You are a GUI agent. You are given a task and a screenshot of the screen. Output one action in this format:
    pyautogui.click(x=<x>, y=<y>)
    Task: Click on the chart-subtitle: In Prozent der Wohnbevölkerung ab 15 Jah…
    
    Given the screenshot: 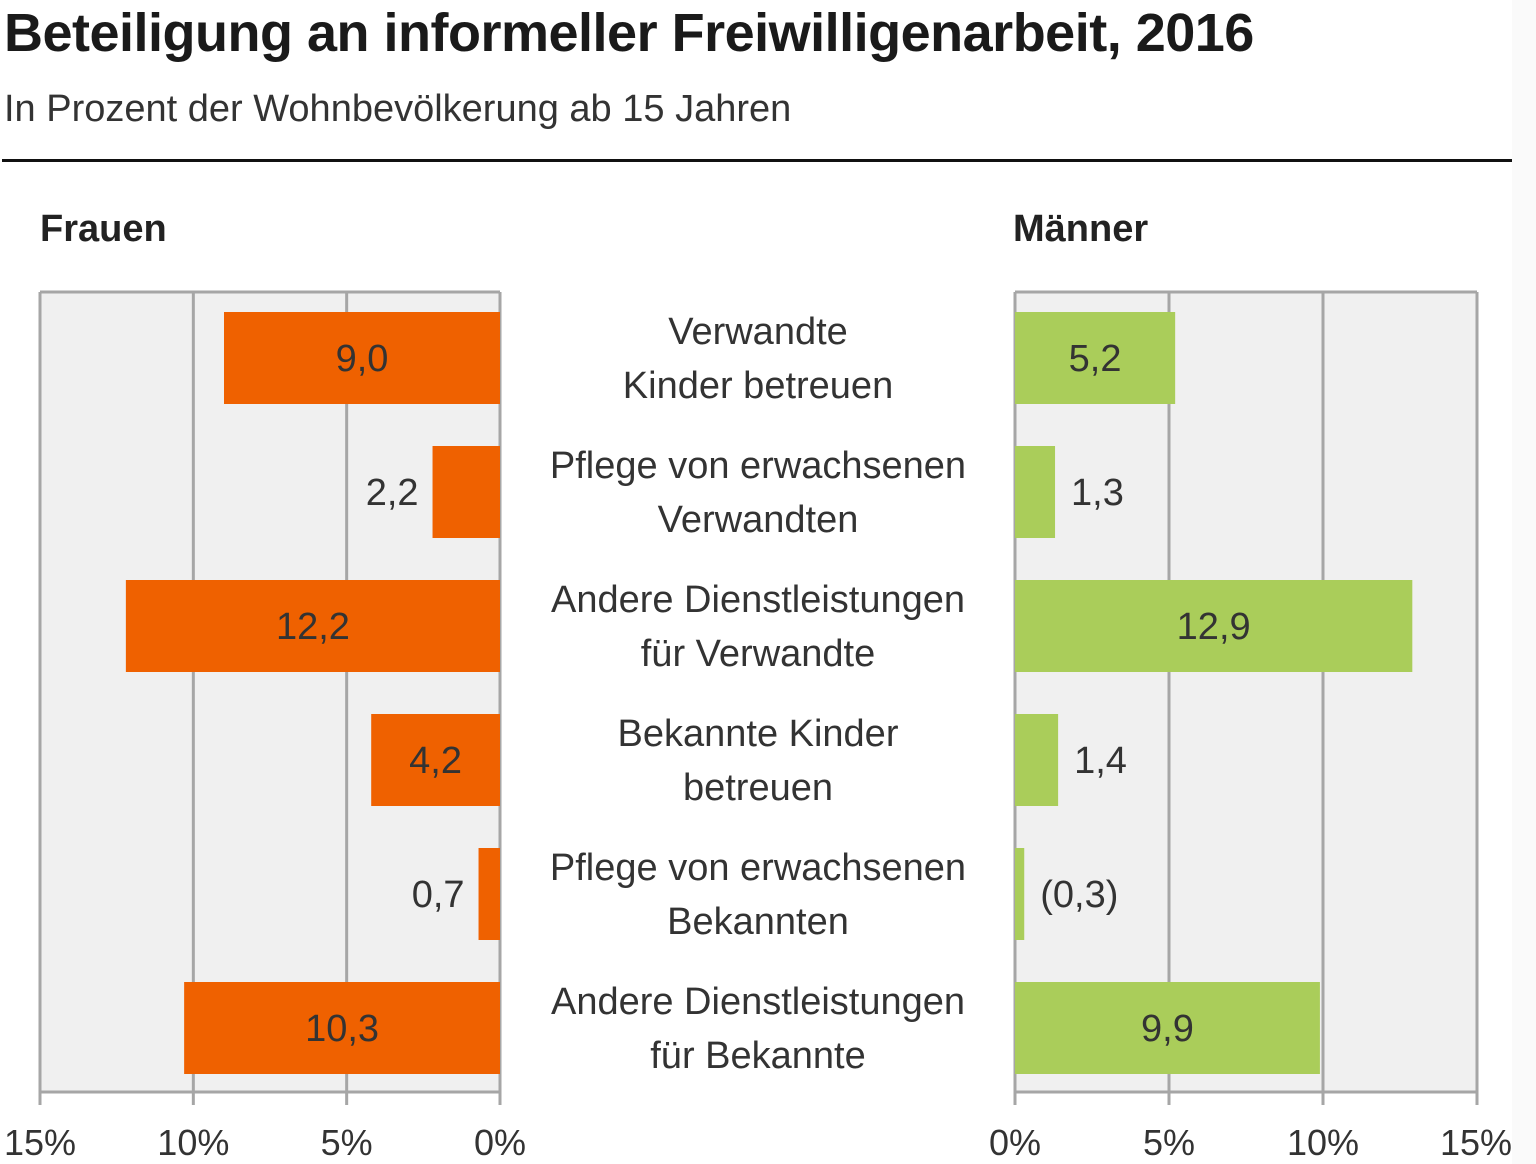 What is the action you would take?
    pyautogui.click(x=398, y=109)
    